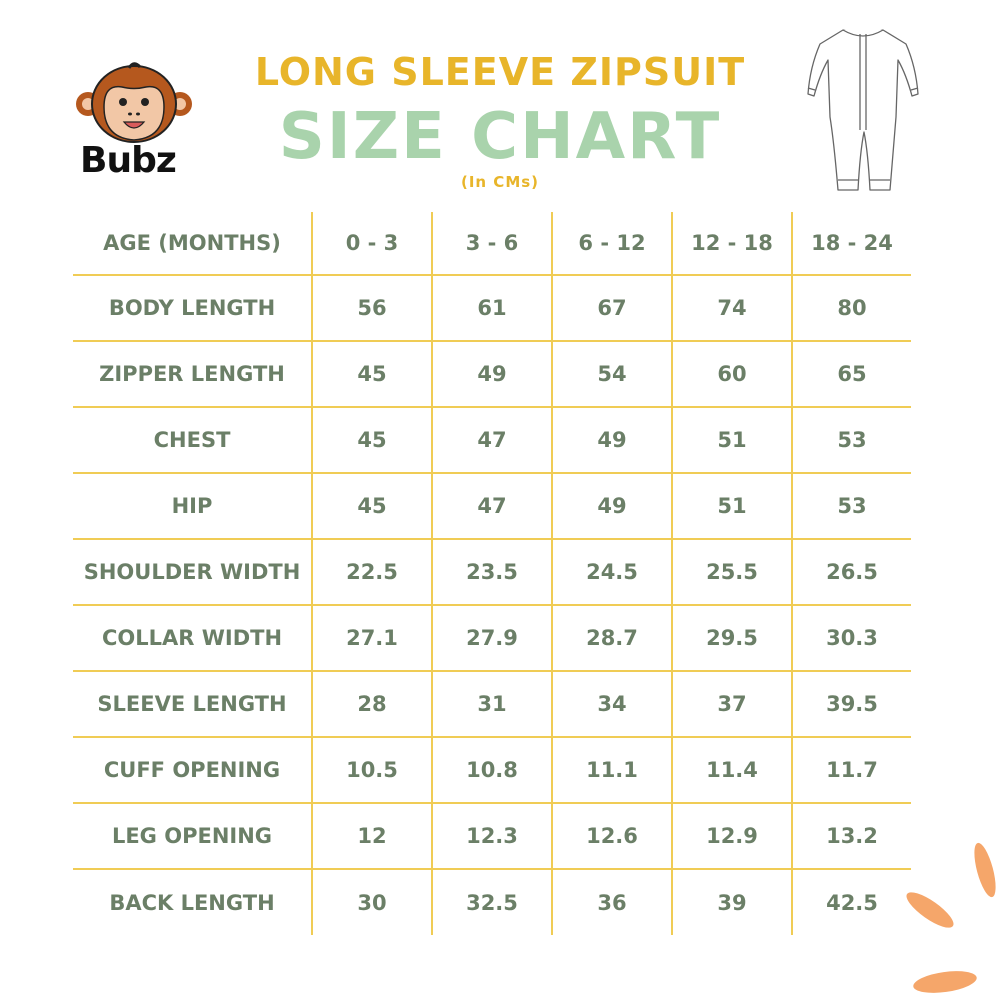  I want to click on page-subtitle: SIZE CHART, so click(500, 137).